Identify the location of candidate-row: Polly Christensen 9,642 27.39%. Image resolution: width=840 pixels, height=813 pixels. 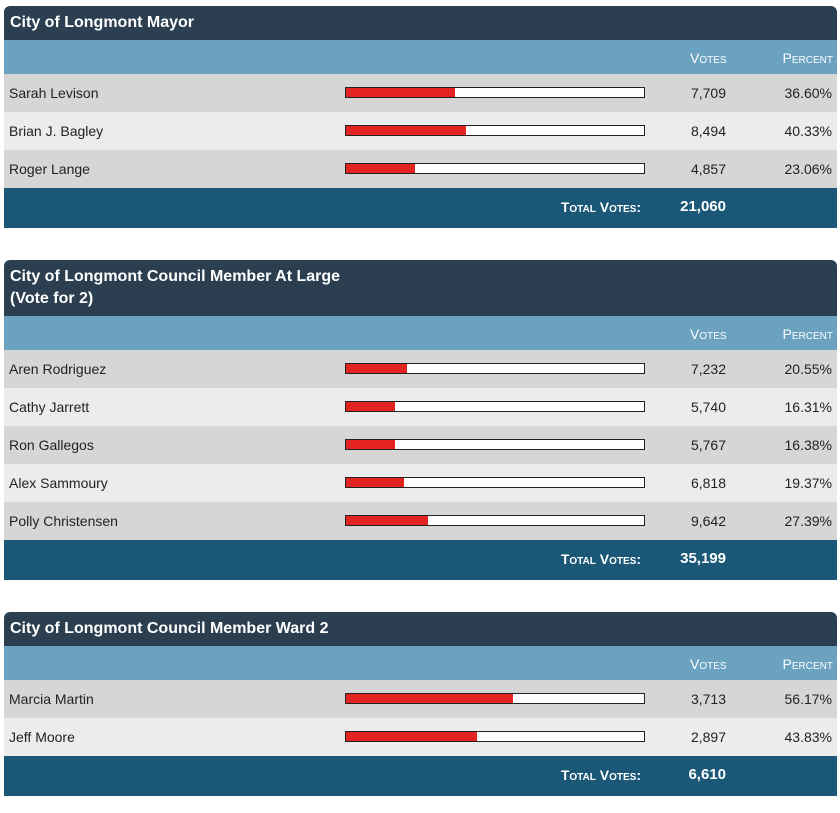
(420, 521).